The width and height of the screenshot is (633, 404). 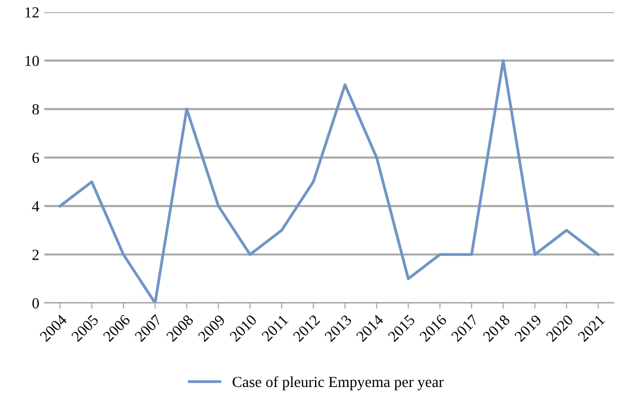 I want to click on y-tick-label: 8, so click(x=35, y=109).